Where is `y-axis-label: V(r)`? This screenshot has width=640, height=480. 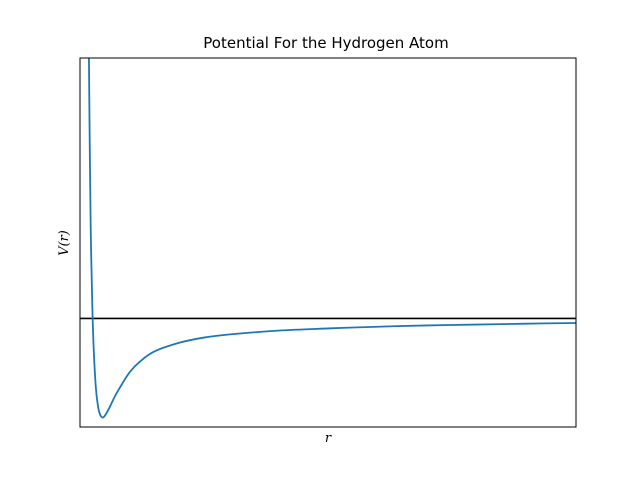 y-axis-label: V(r) is located at coordinates (64, 243).